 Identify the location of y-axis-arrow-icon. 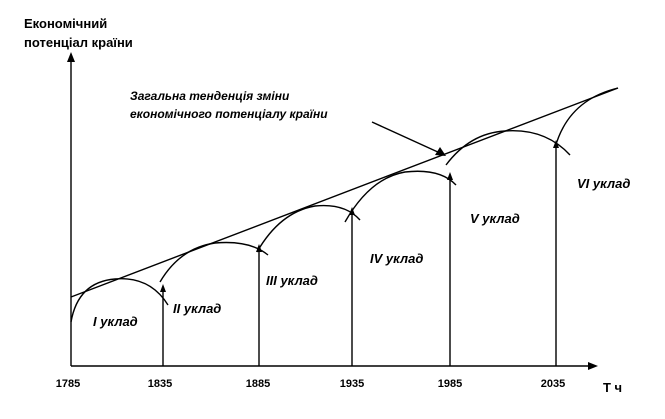
(71, 57).